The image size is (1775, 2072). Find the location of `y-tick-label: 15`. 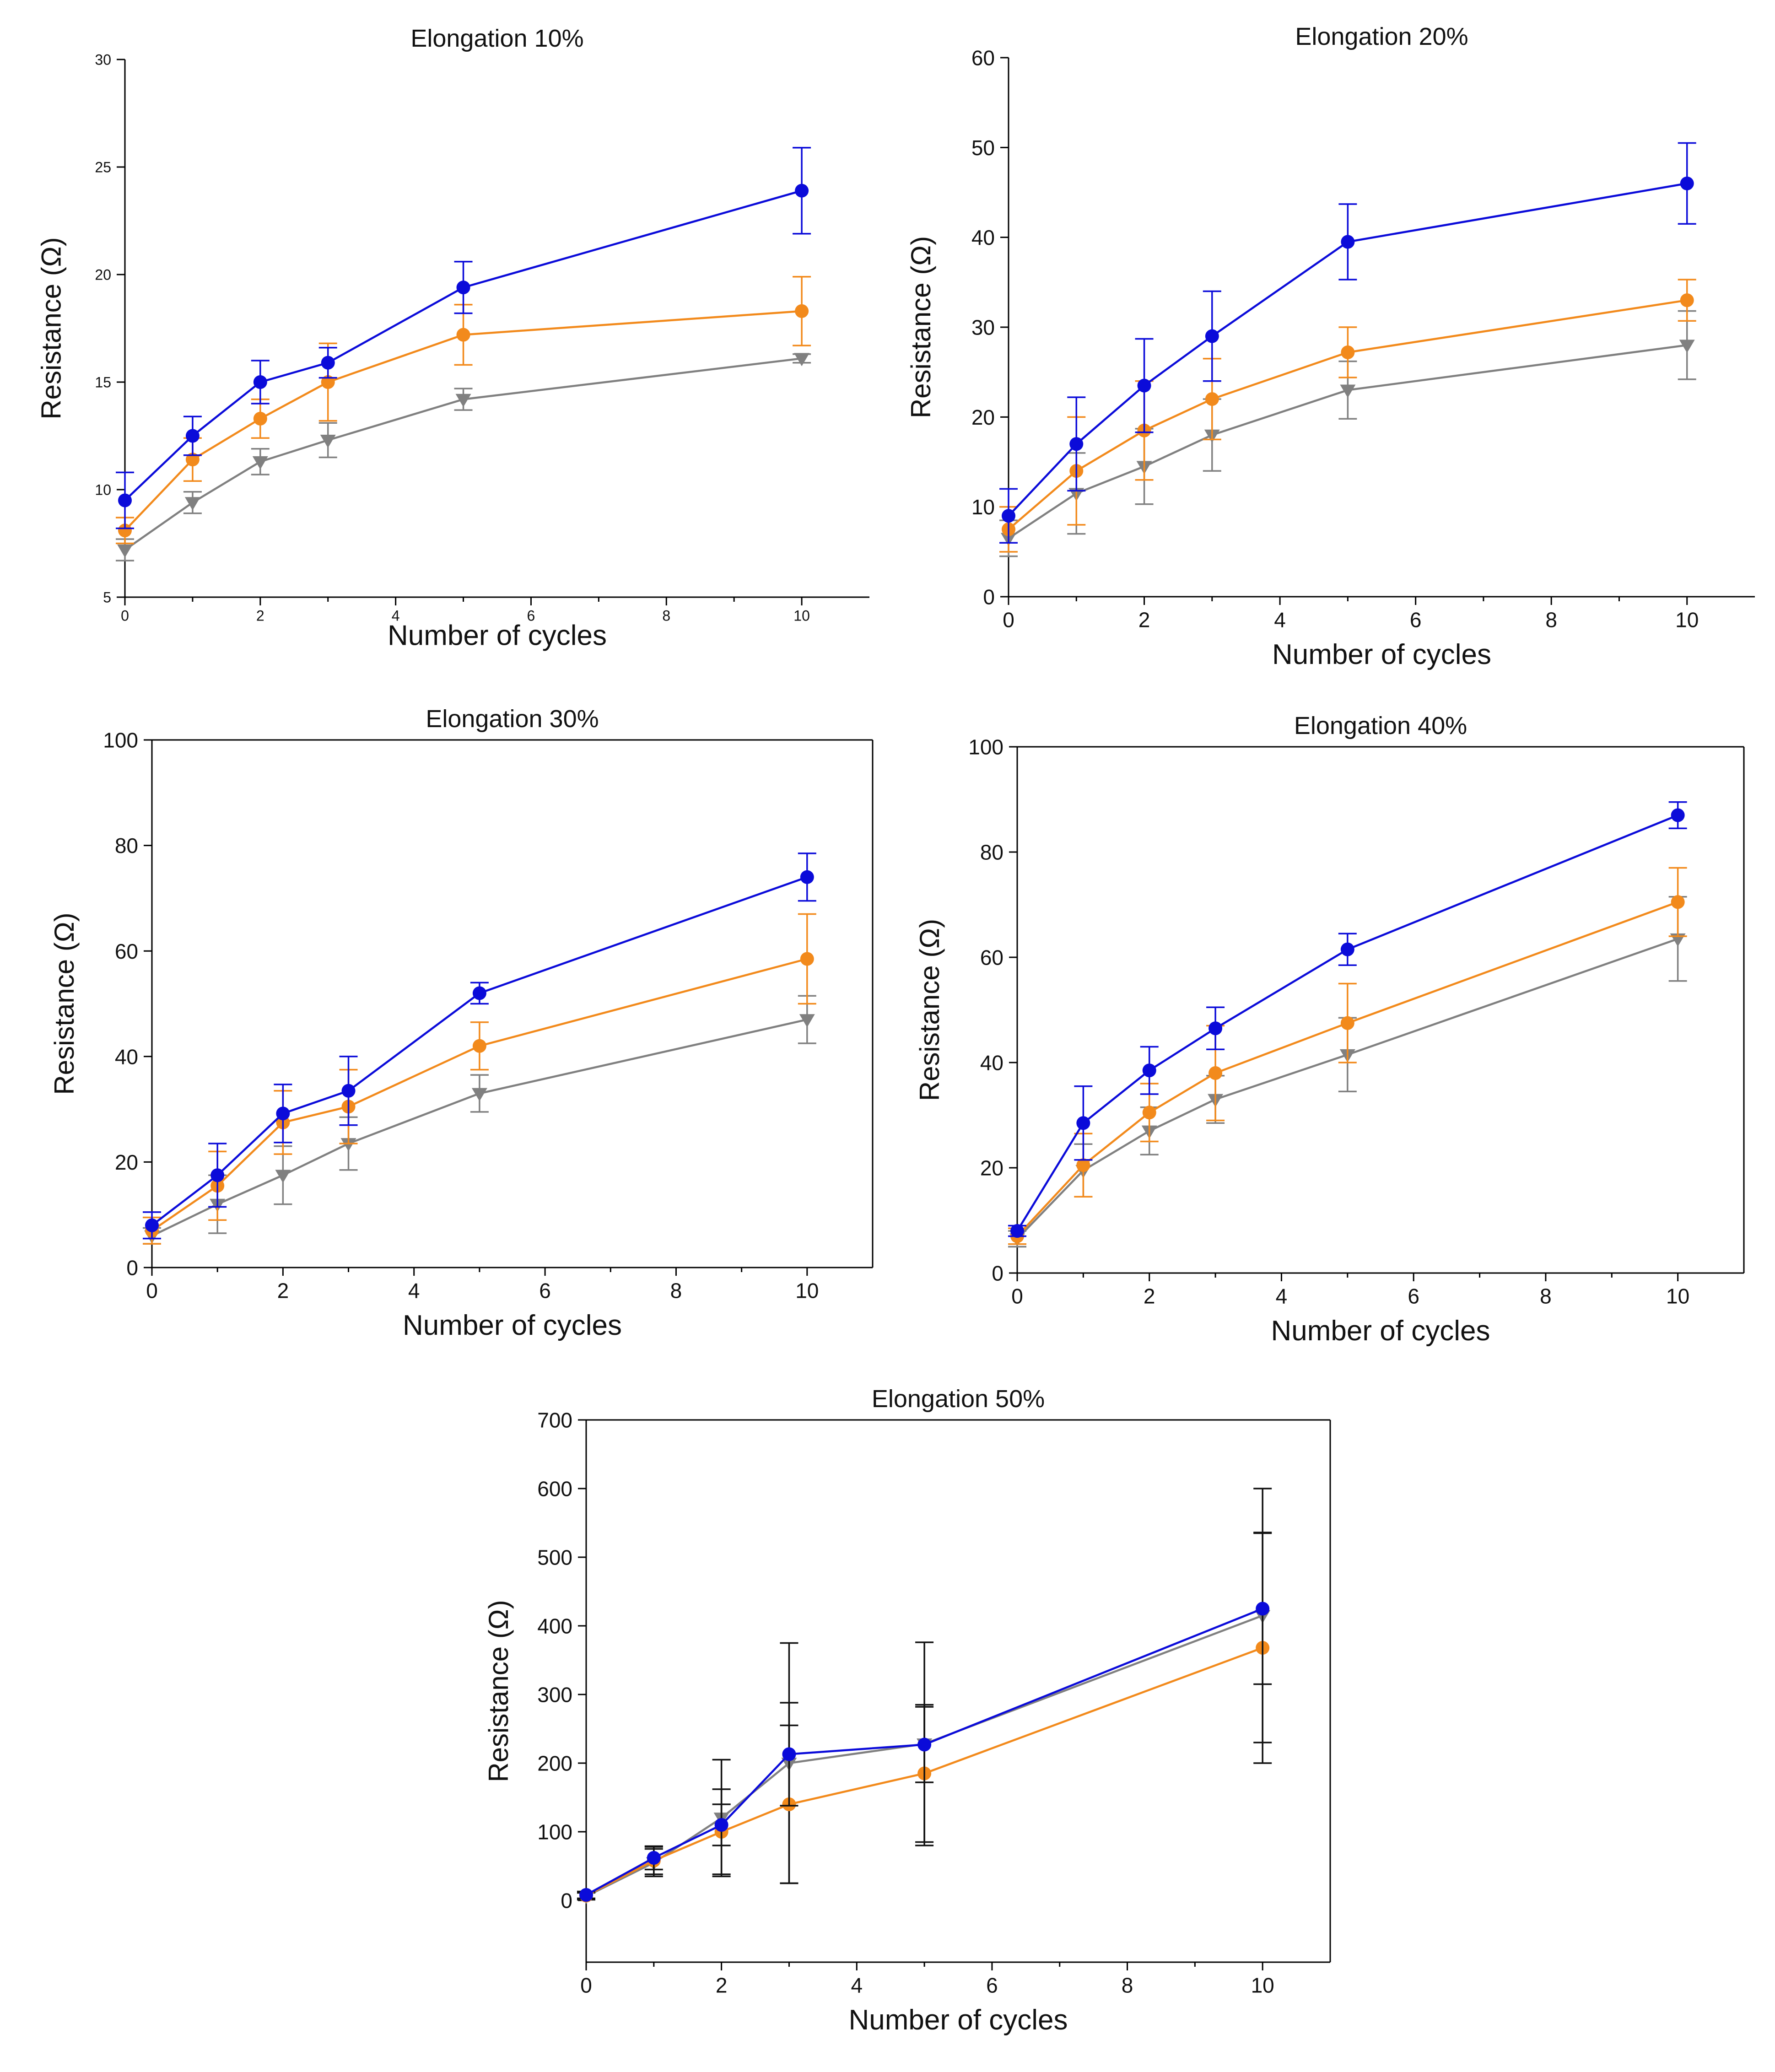

y-tick-label: 15 is located at coordinates (103, 382).